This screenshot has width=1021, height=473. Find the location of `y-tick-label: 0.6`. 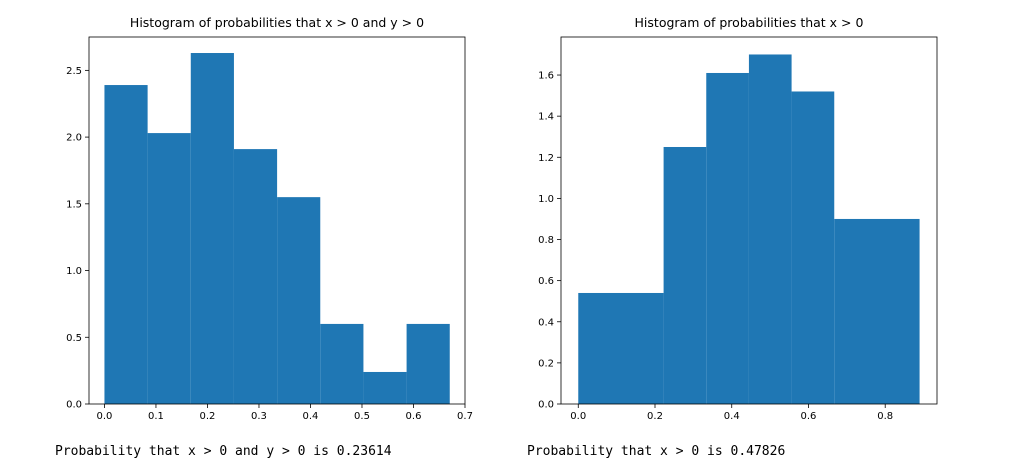

y-tick-label: 0.6 is located at coordinates (546, 281).